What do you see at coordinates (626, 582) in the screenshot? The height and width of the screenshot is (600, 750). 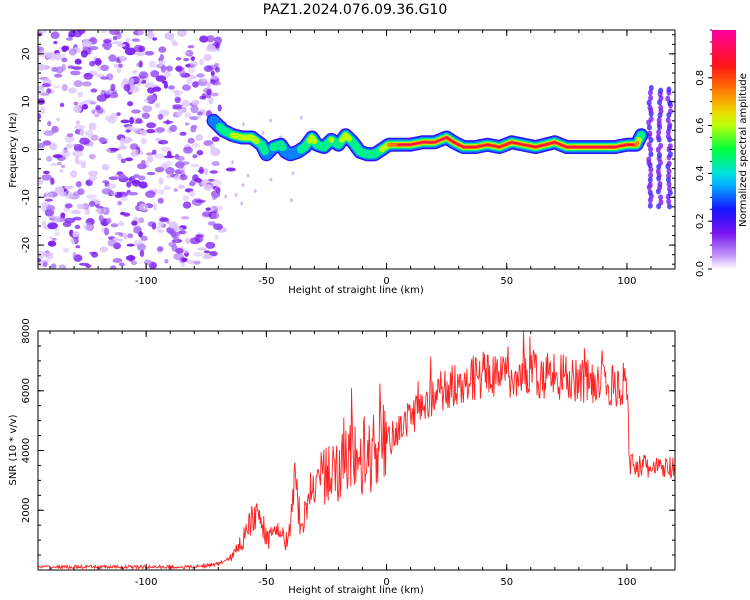 I see `snr-xtick-label: 100` at bounding box center [626, 582].